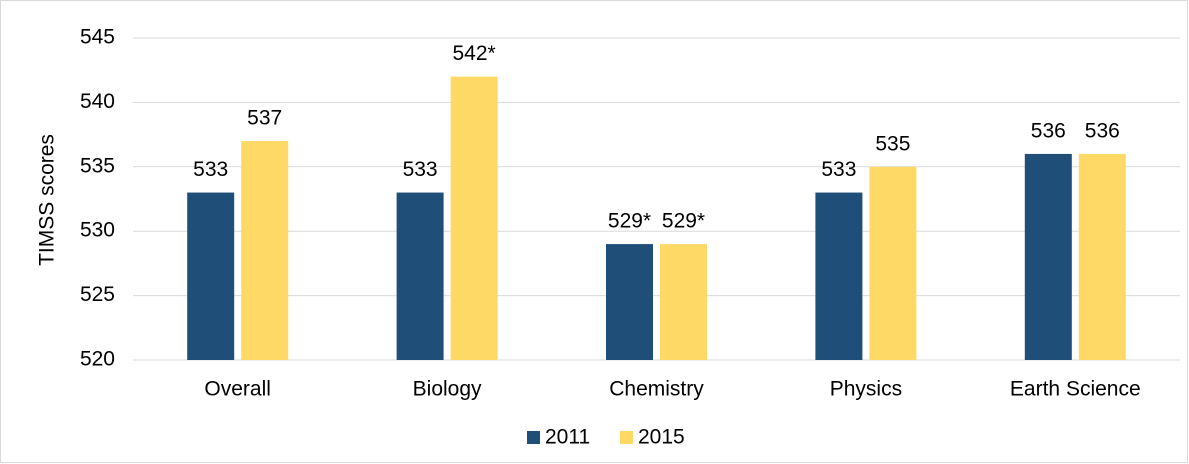  What do you see at coordinates (866, 389) in the screenshot?
I see `x-tick-label: Physics` at bounding box center [866, 389].